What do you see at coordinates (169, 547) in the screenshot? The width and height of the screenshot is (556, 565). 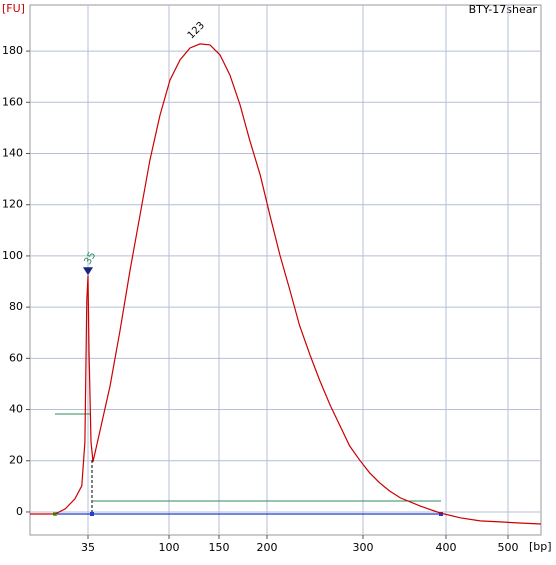 I see `x-tick-label: 100` at bounding box center [169, 547].